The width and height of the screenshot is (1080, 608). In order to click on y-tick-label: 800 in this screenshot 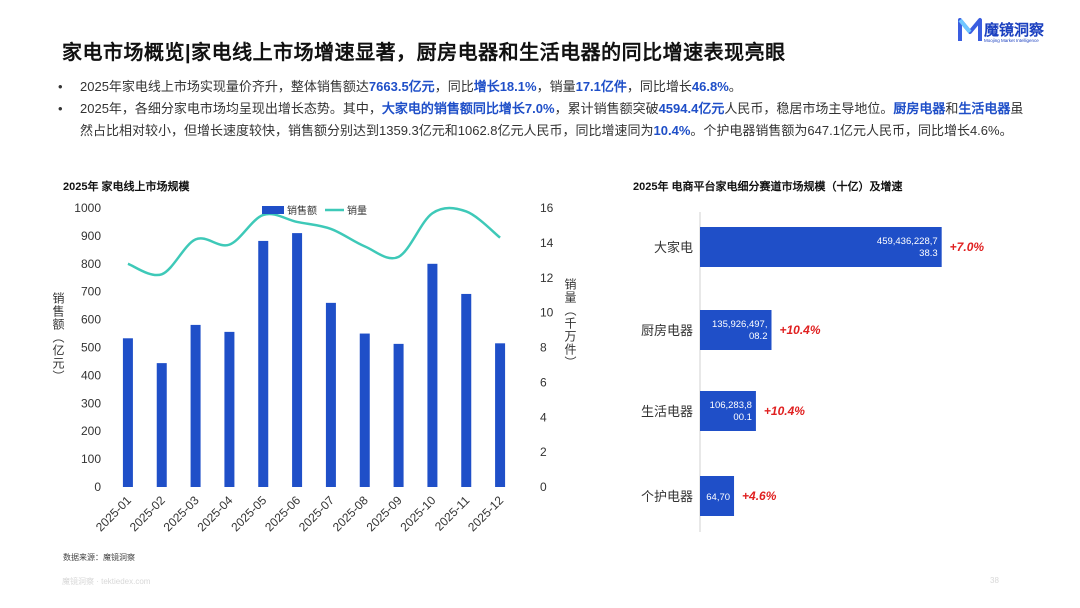, I will do `click(91, 264)`.